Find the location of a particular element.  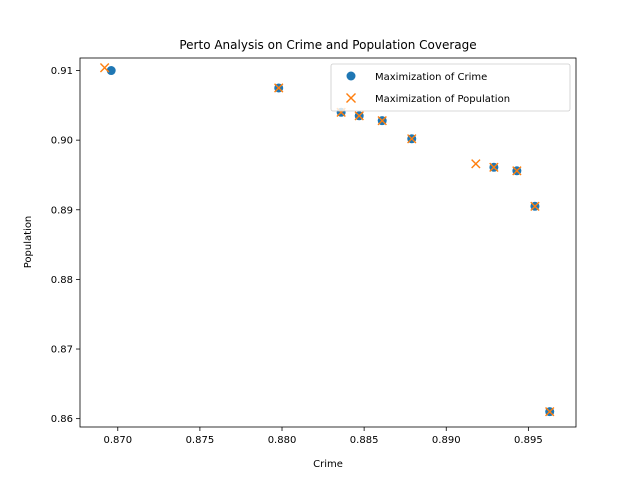

legend-box is located at coordinates (450, 87).